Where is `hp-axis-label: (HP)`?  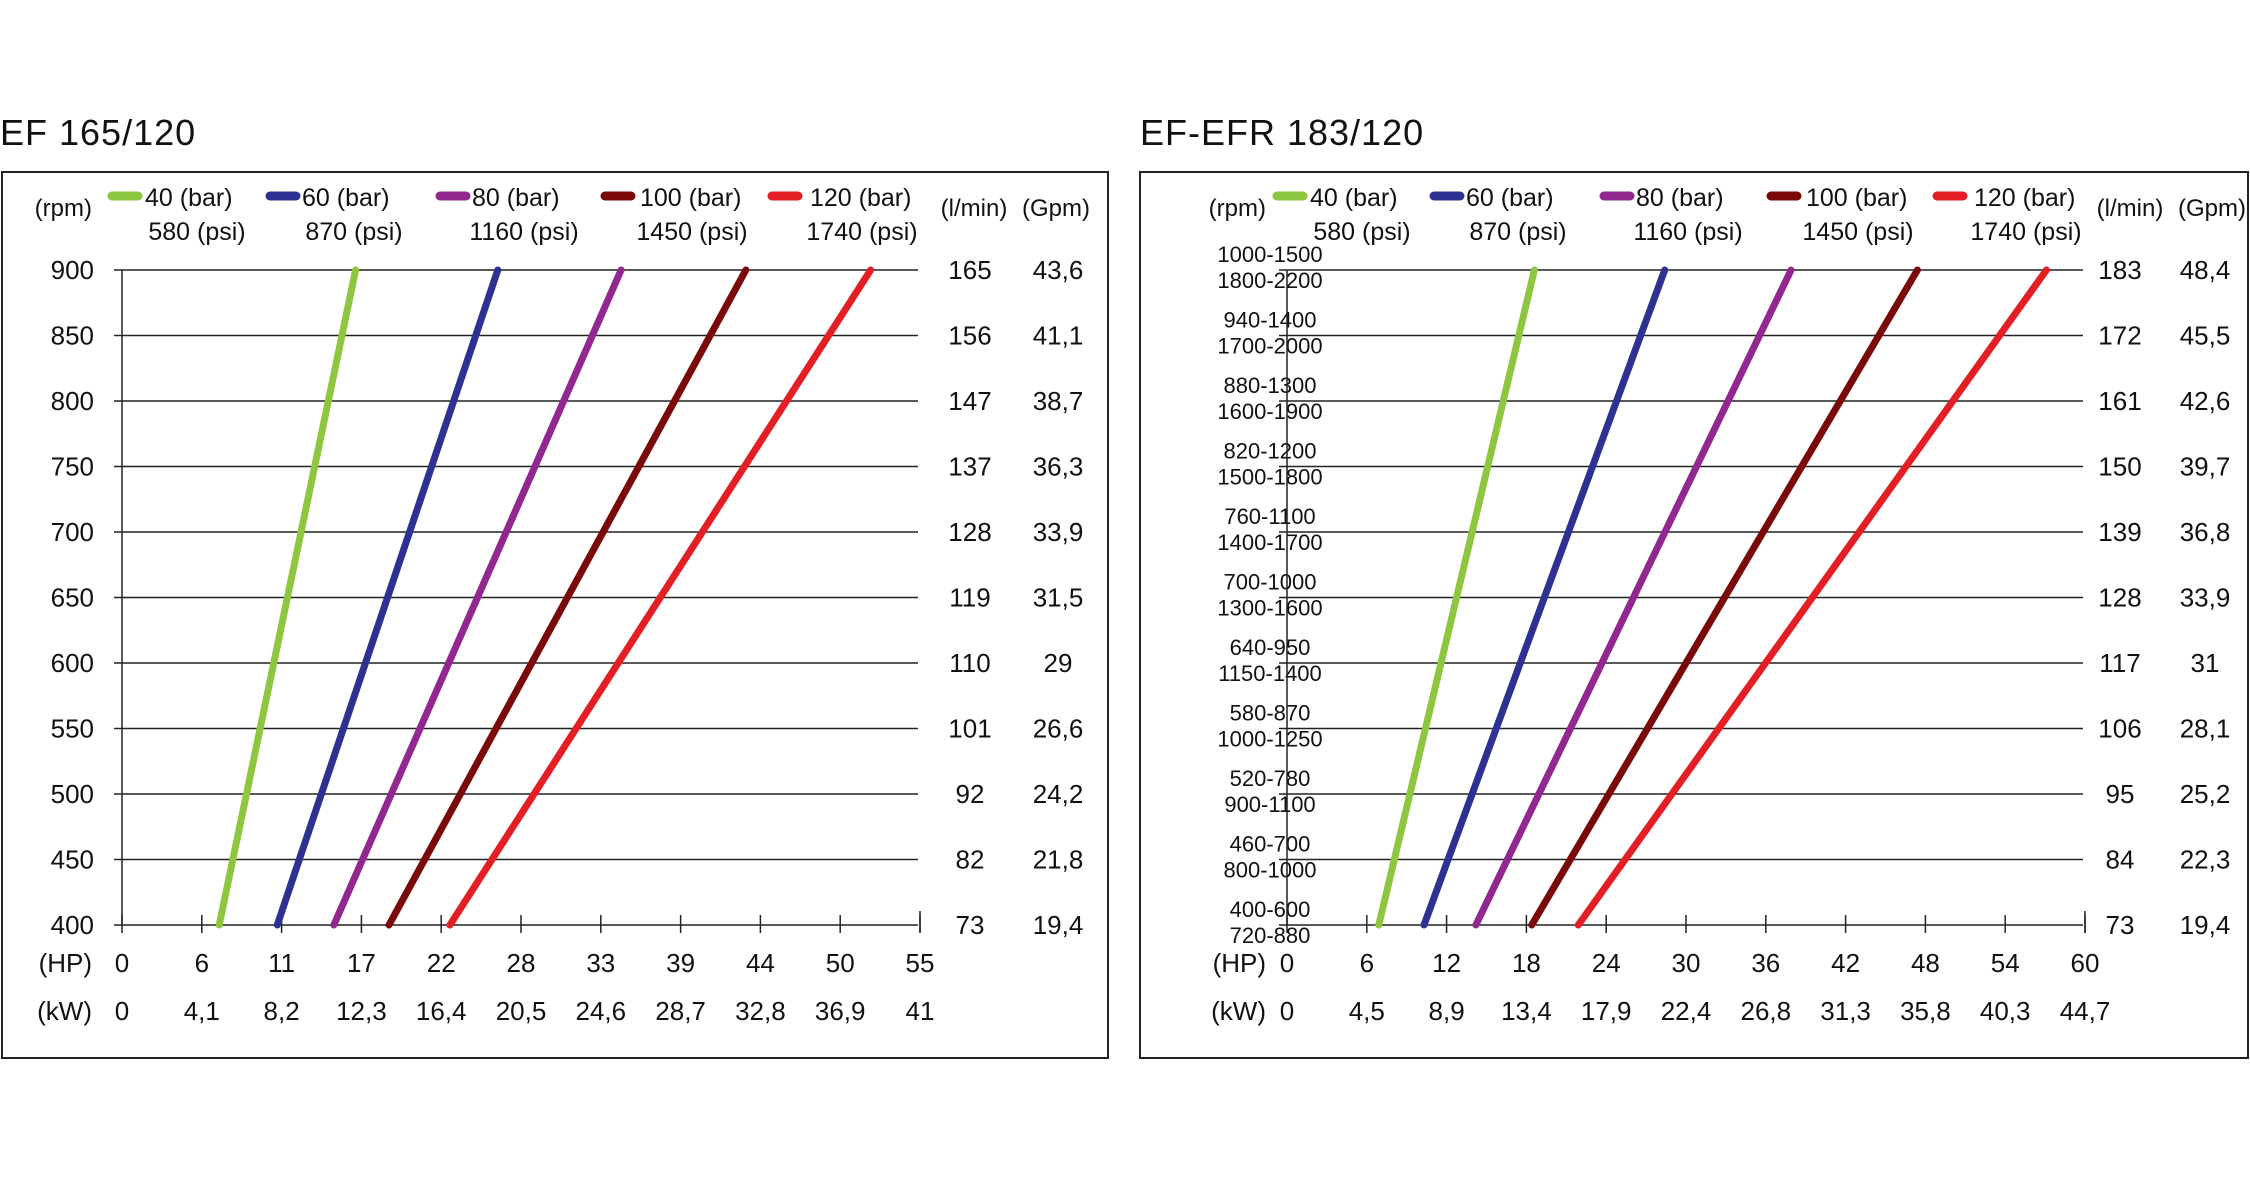
hp-axis-label: (HP) is located at coordinates (1239, 963).